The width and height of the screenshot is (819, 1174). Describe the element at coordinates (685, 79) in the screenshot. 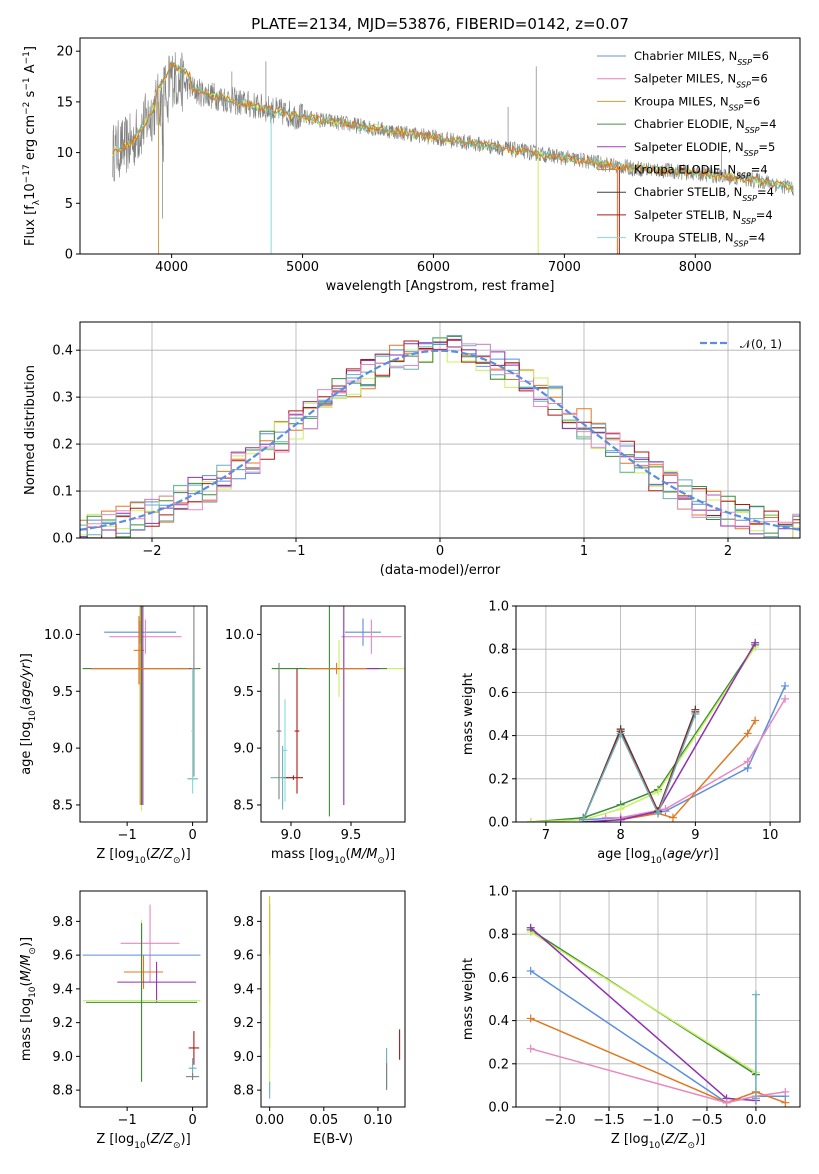

I see `label-part: Salpeter MILES, N` at that location.